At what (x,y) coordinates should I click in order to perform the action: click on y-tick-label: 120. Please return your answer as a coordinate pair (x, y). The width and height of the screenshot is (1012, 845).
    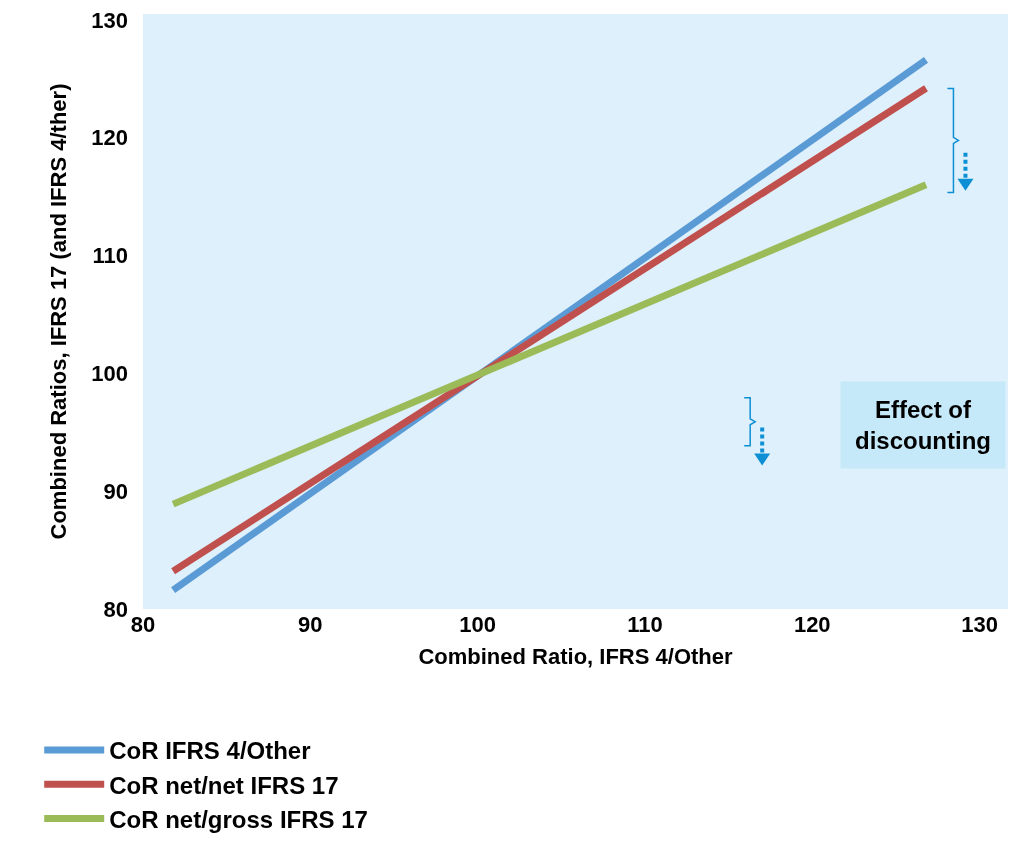
    Looking at the image, I should click on (109, 138).